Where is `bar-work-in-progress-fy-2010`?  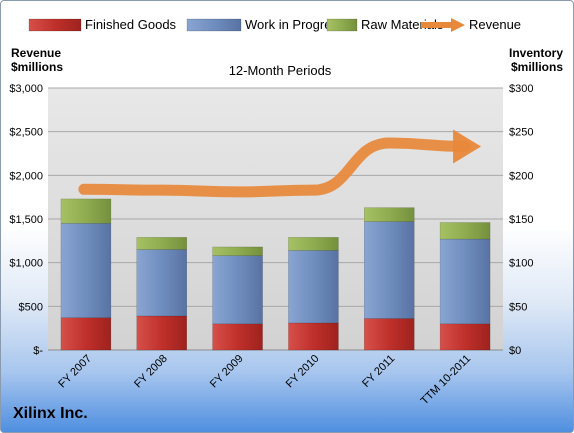
bar-work-in-progress-fy-2010 is located at coordinates (313, 287).